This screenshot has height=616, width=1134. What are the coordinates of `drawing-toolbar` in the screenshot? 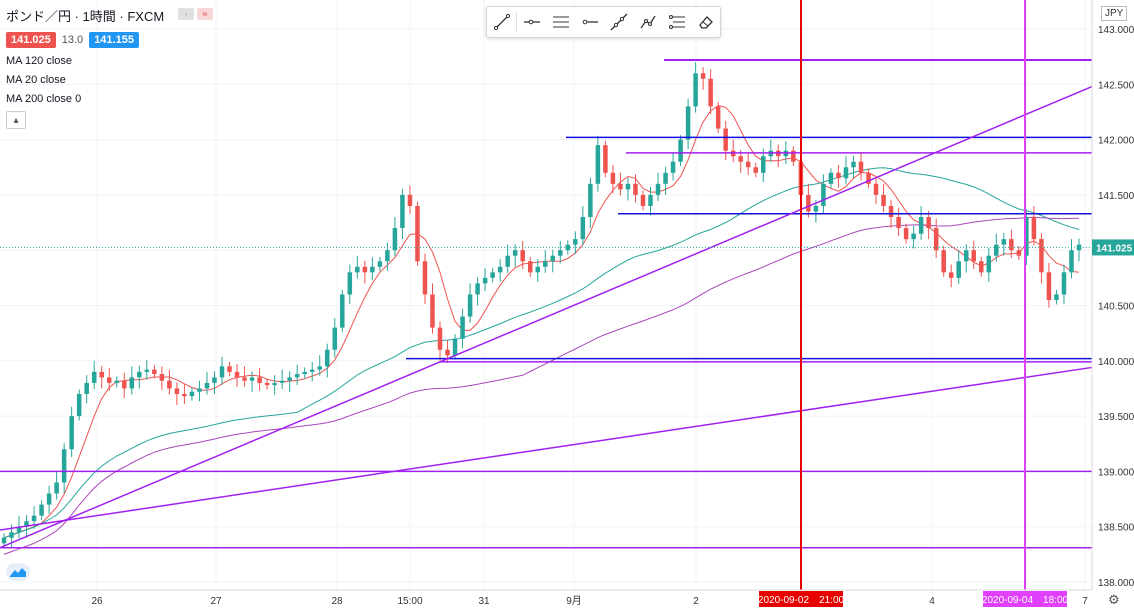 It's located at (603, 22).